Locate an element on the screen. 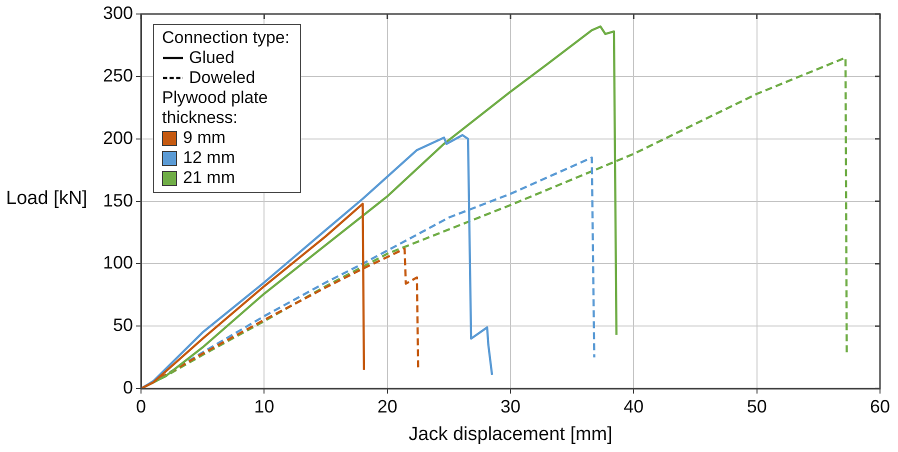  x-tick-label: 60 is located at coordinates (880, 406).